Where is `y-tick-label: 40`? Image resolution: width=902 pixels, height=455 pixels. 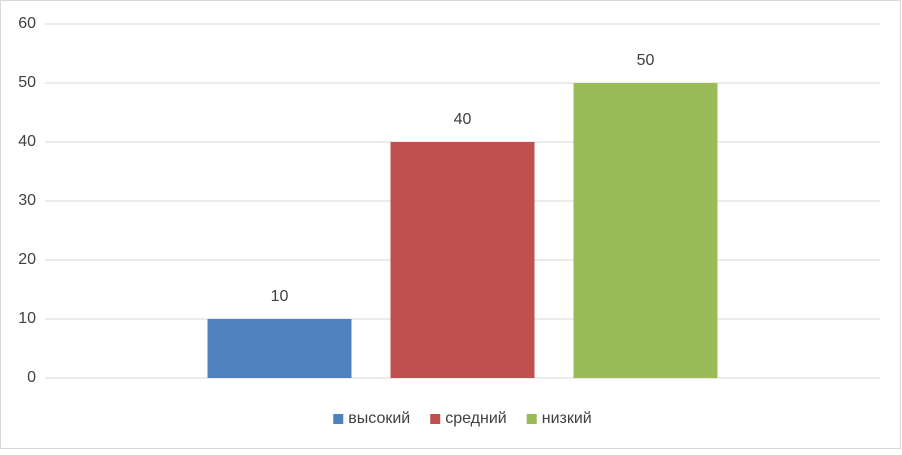
y-tick-label: 40 is located at coordinates (27, 141).